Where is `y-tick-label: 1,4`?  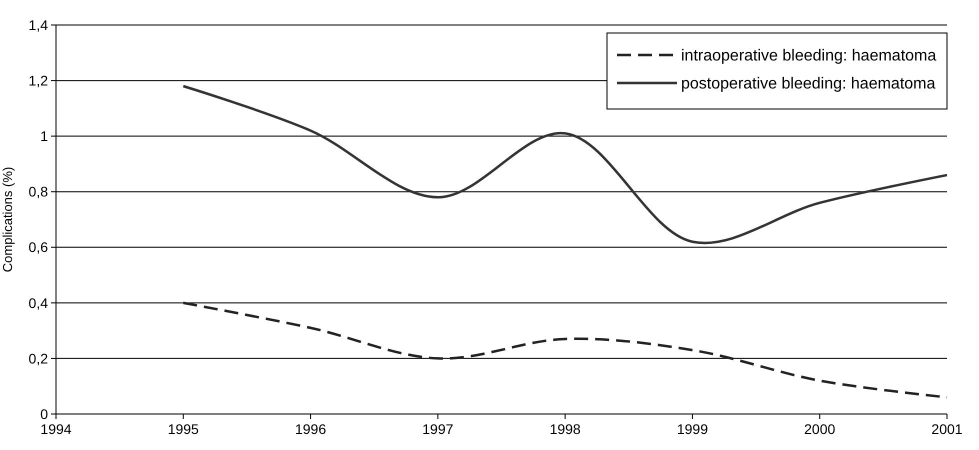
y-tick-label: 1,4 is located at coordinates (38, 24).